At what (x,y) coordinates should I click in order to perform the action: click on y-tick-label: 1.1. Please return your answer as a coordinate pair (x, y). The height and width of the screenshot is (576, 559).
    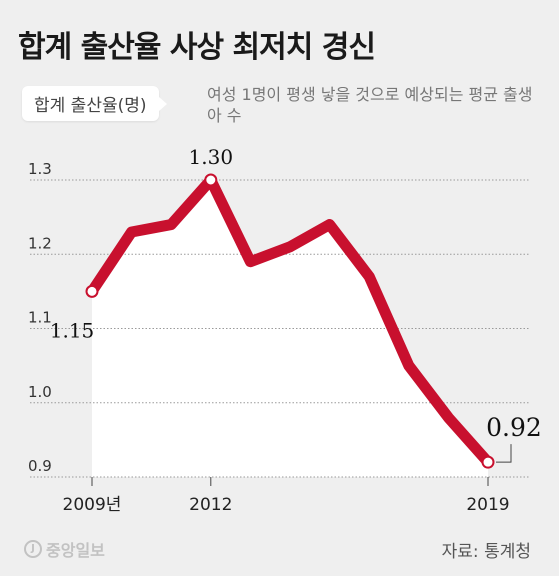
    Looking at the image, I should click on (40, 318).